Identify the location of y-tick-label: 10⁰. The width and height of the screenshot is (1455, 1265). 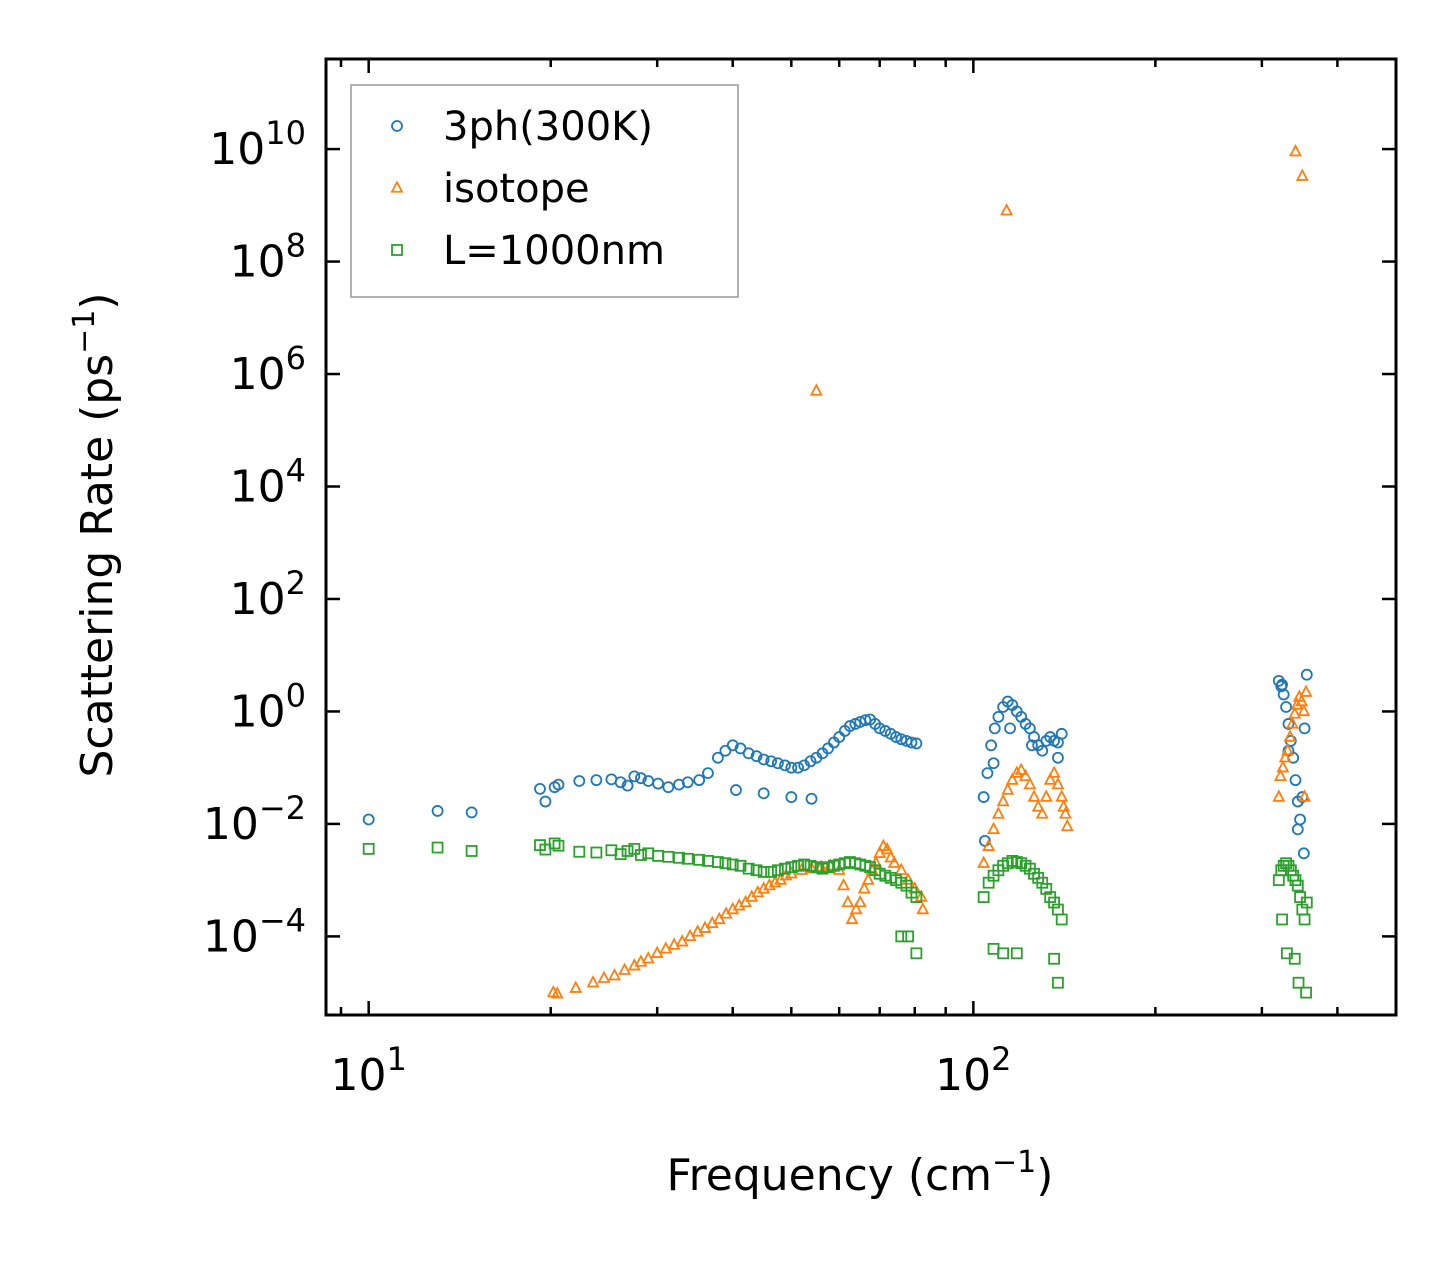
(268, 706).